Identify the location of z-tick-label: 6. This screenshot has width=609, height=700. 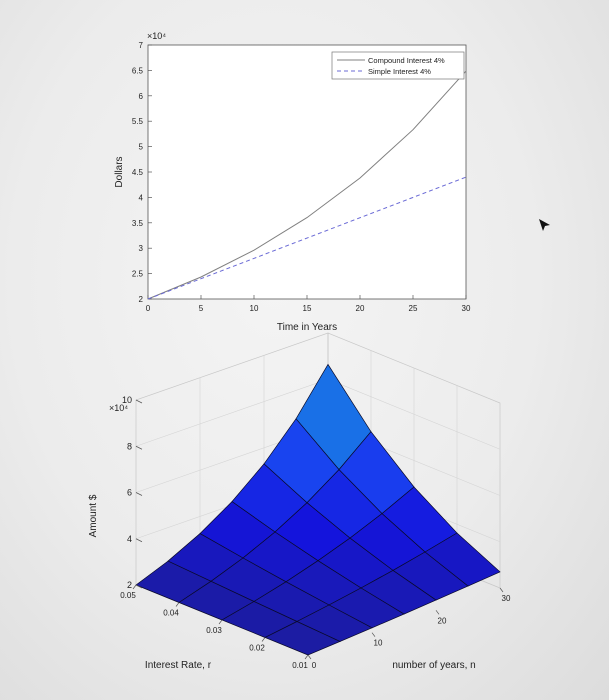
(129, 493).